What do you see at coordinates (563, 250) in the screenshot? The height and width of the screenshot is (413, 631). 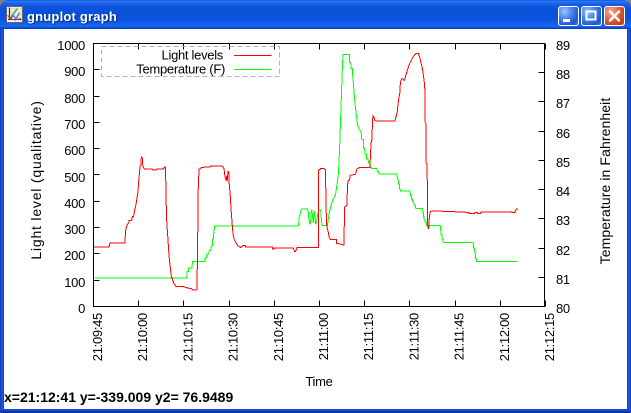 I see `svg-text: 82` at bounding box center [563, 250].